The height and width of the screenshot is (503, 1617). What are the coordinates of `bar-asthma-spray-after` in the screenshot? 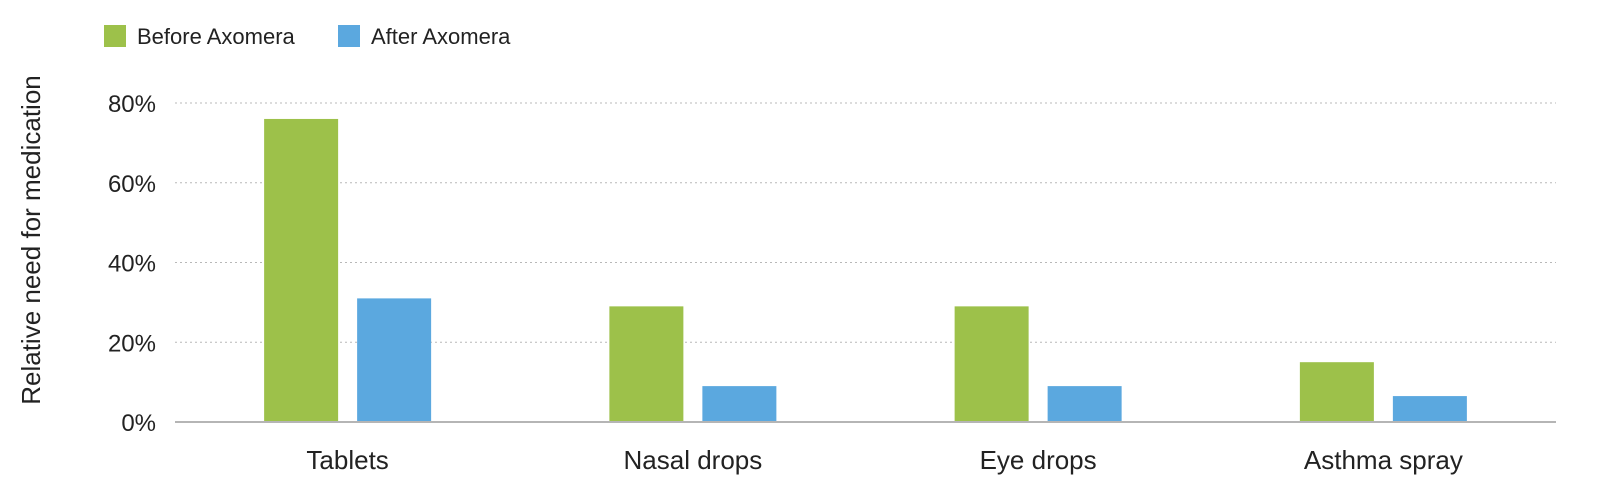 It's located at (1429, 409).